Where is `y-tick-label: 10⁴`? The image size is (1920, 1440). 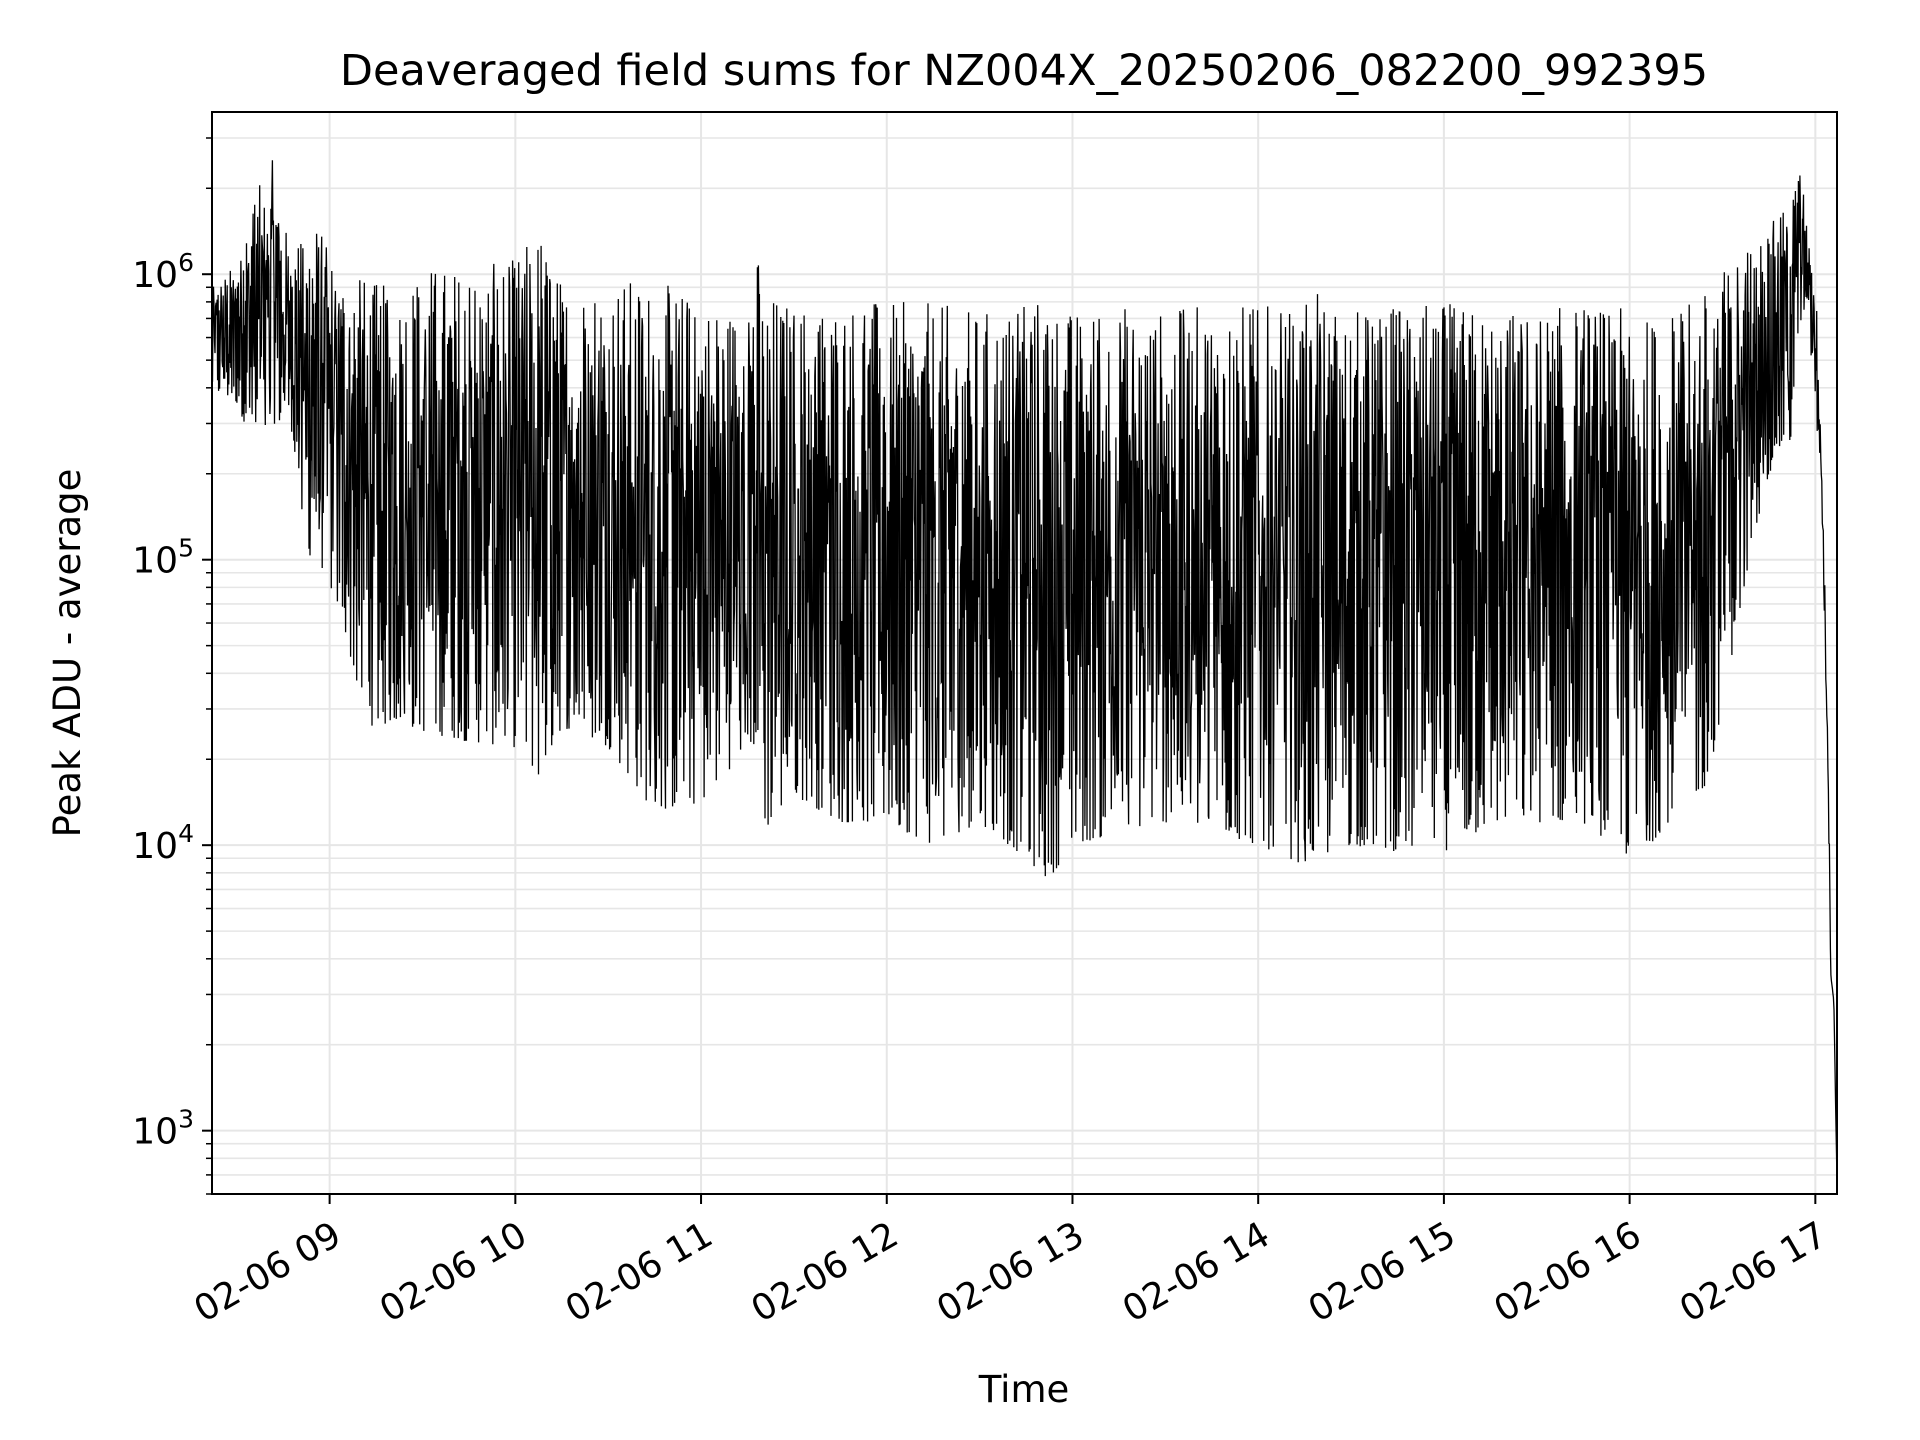
y-tick-label: 10⁴ is located at coordinates (163, 843).